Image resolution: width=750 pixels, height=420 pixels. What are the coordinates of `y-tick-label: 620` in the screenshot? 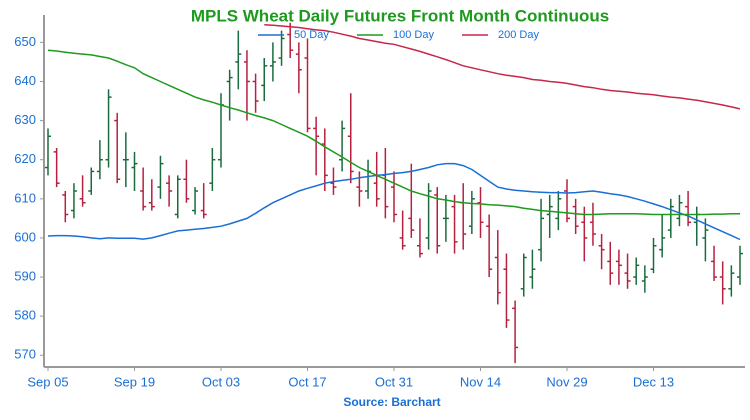 It's located at (25, 158).